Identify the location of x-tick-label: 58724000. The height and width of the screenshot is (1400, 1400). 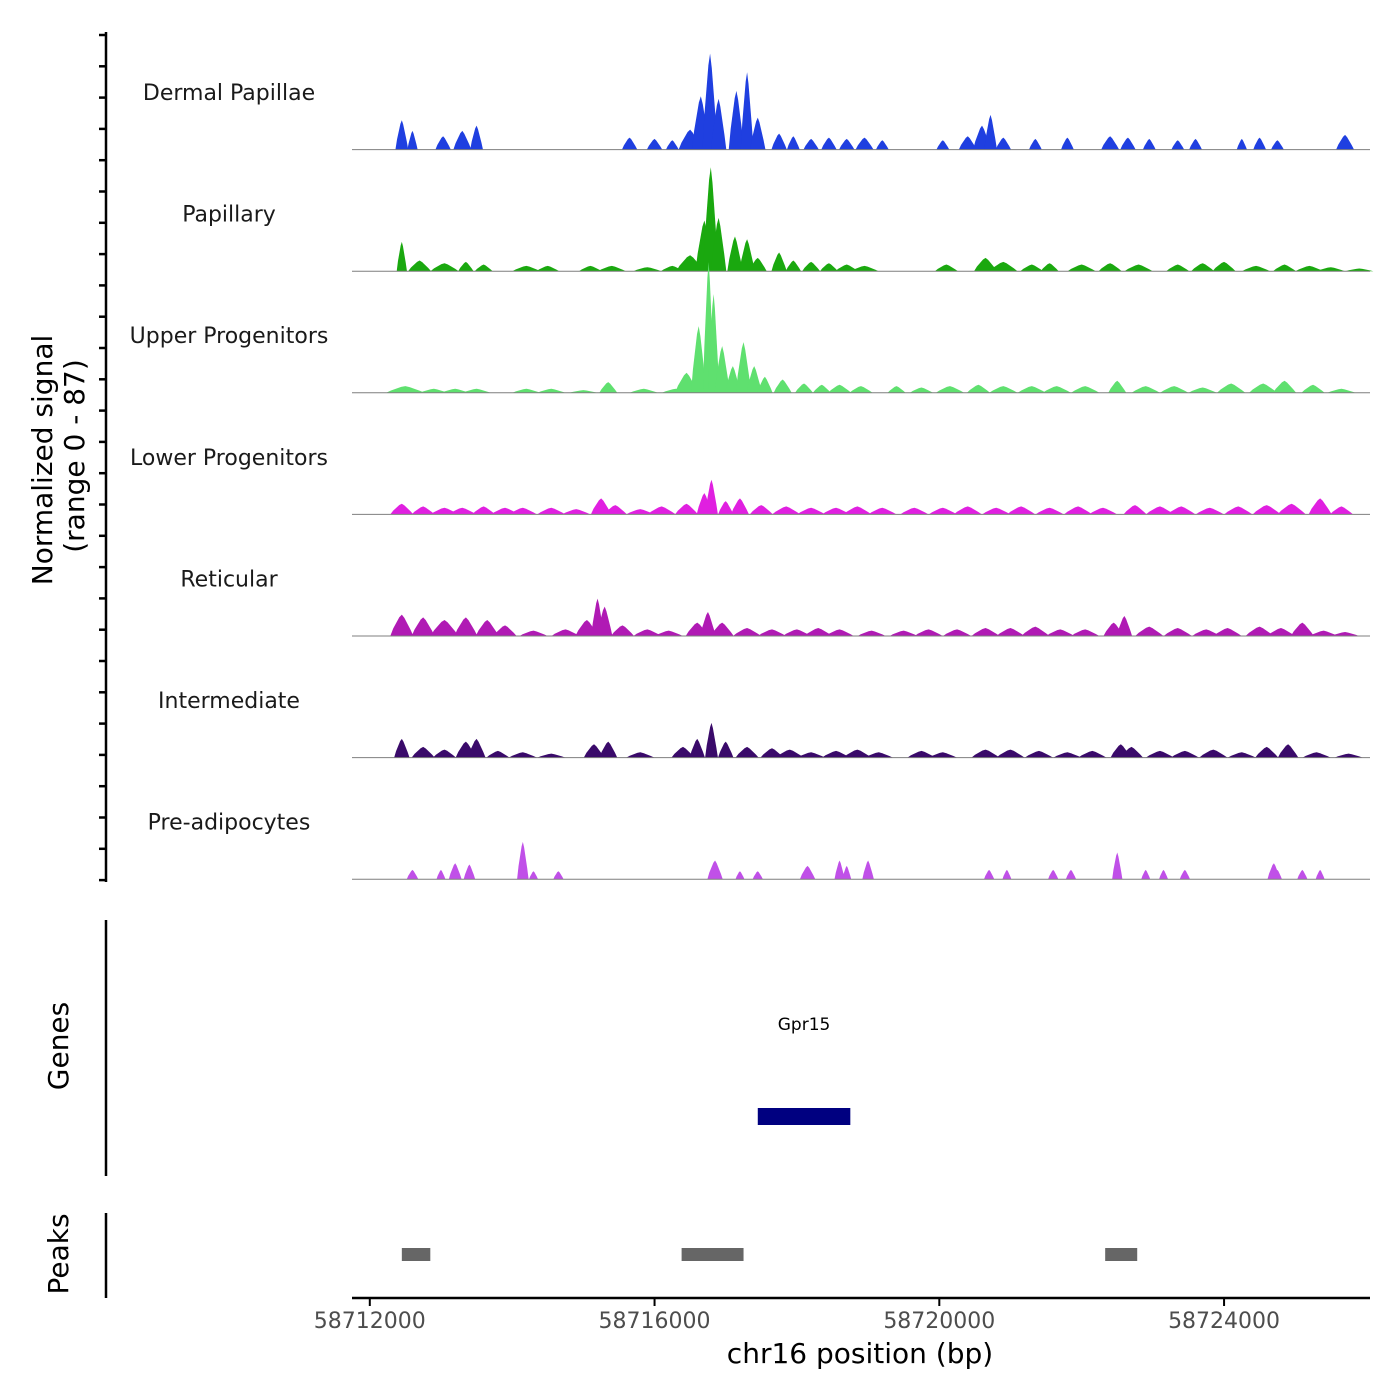
(1224, 1321).